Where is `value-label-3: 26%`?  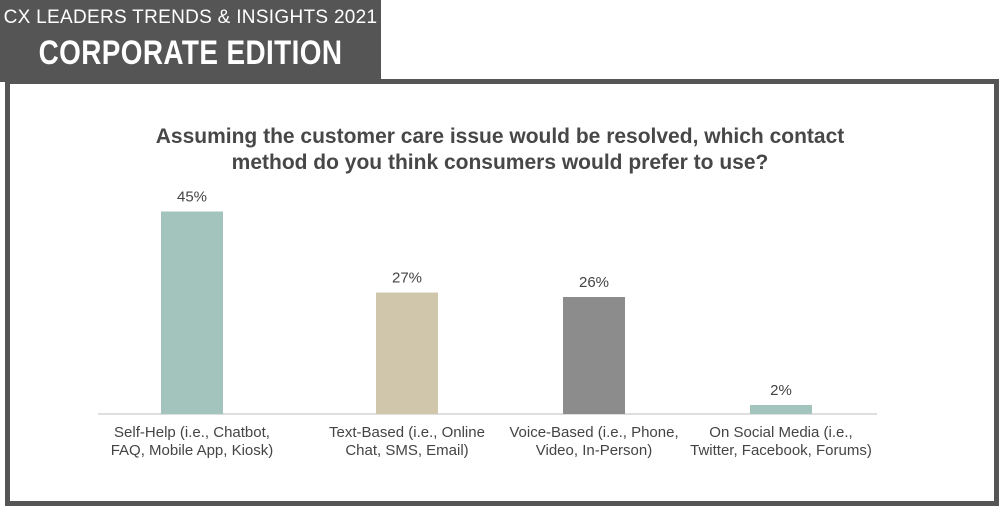 value-label-3: 26% is located at coordinates (594, 282).